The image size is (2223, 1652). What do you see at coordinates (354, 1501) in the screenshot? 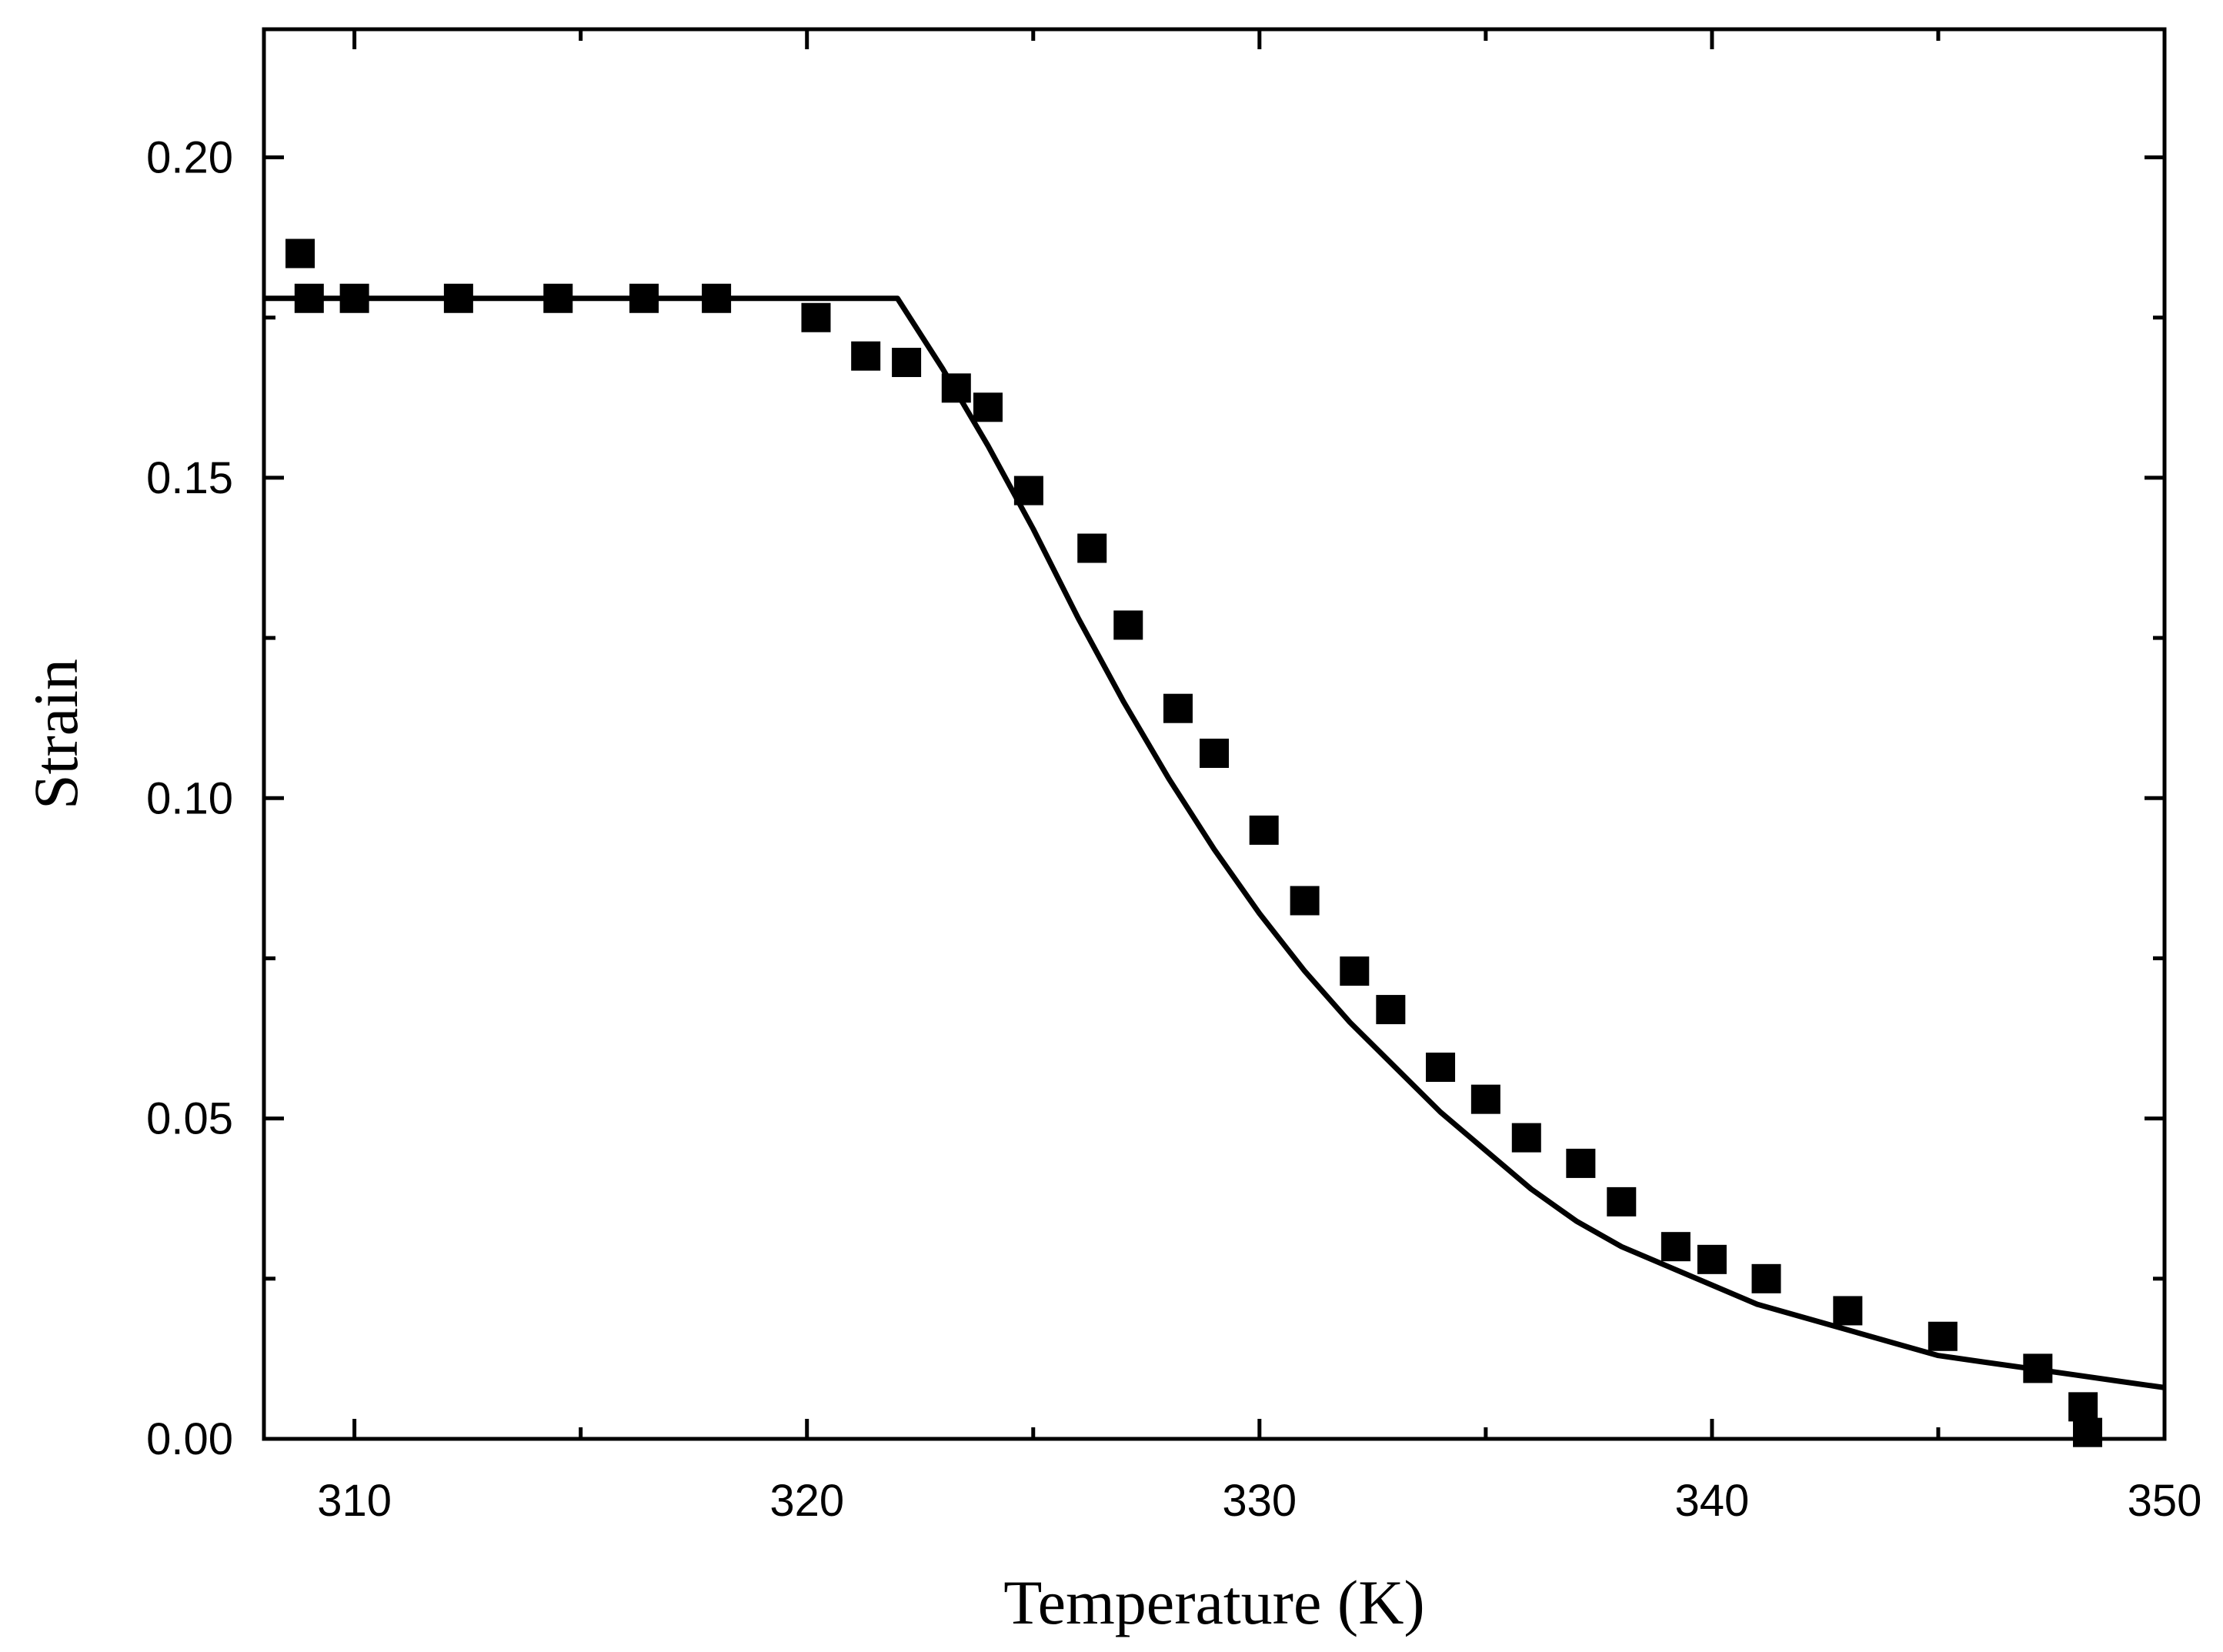
I see `x-tick-label: 310` at bounding box center [354, 1501].